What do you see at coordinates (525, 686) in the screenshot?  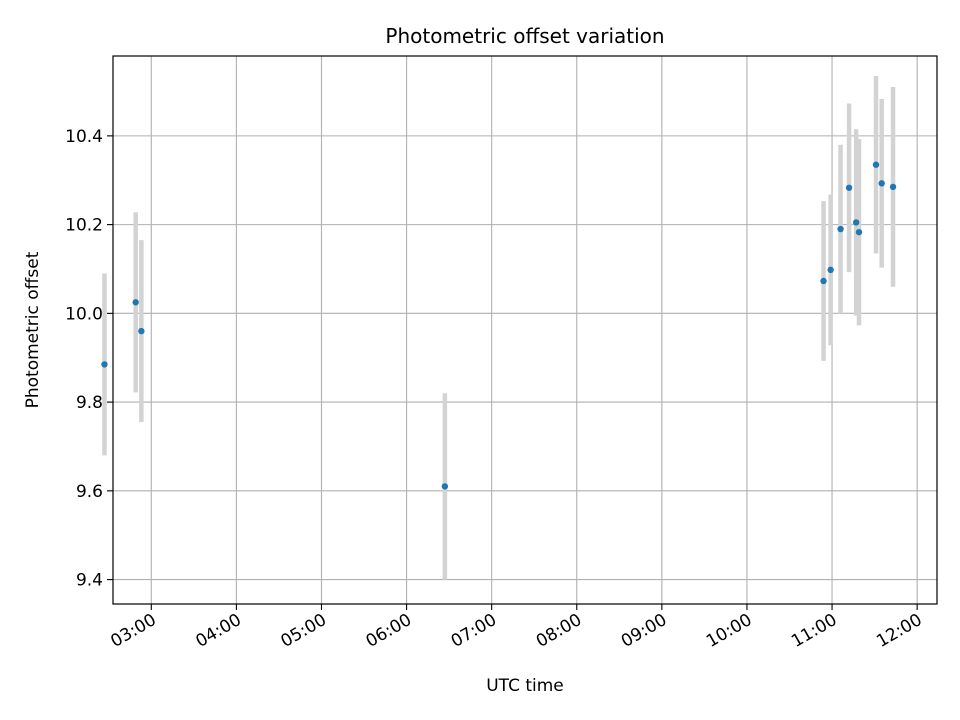 I see `x-axis-title: UTC time` at bounding box center [525, 686].